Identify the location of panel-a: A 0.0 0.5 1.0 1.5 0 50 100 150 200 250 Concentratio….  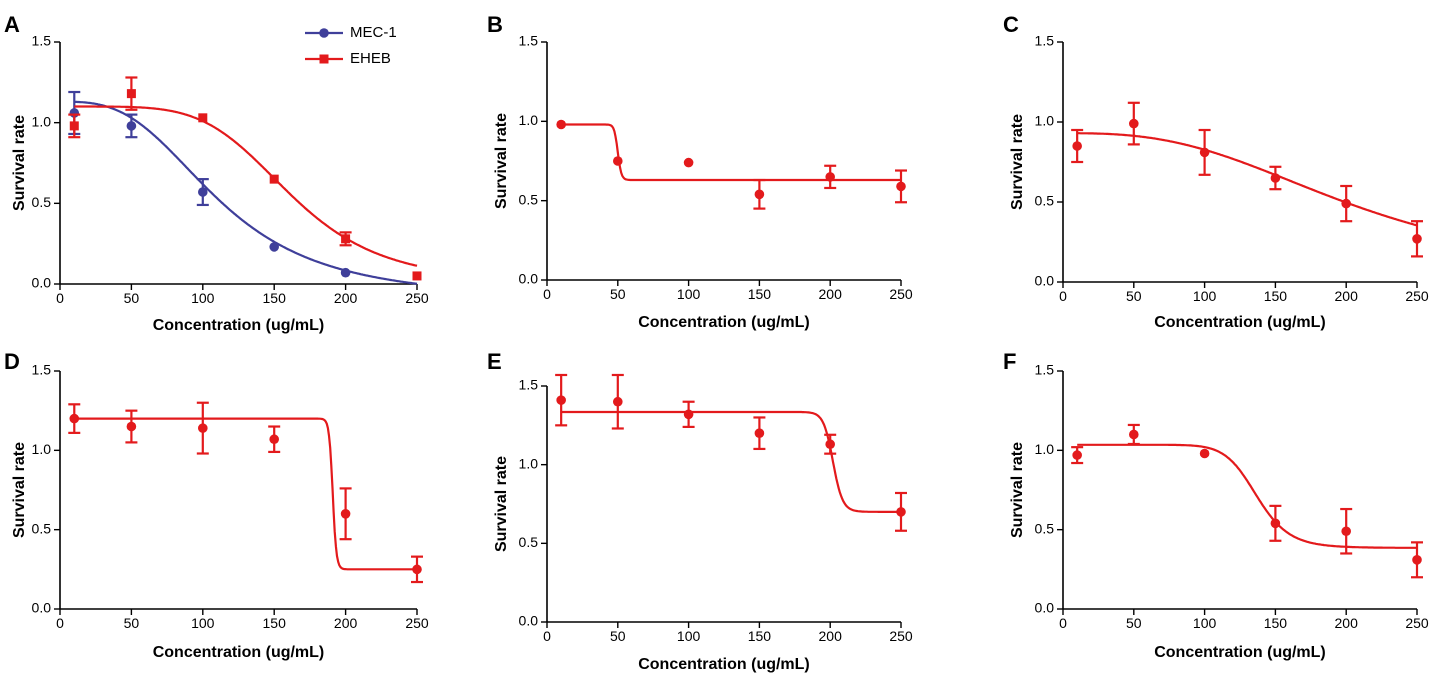
(216, 173).